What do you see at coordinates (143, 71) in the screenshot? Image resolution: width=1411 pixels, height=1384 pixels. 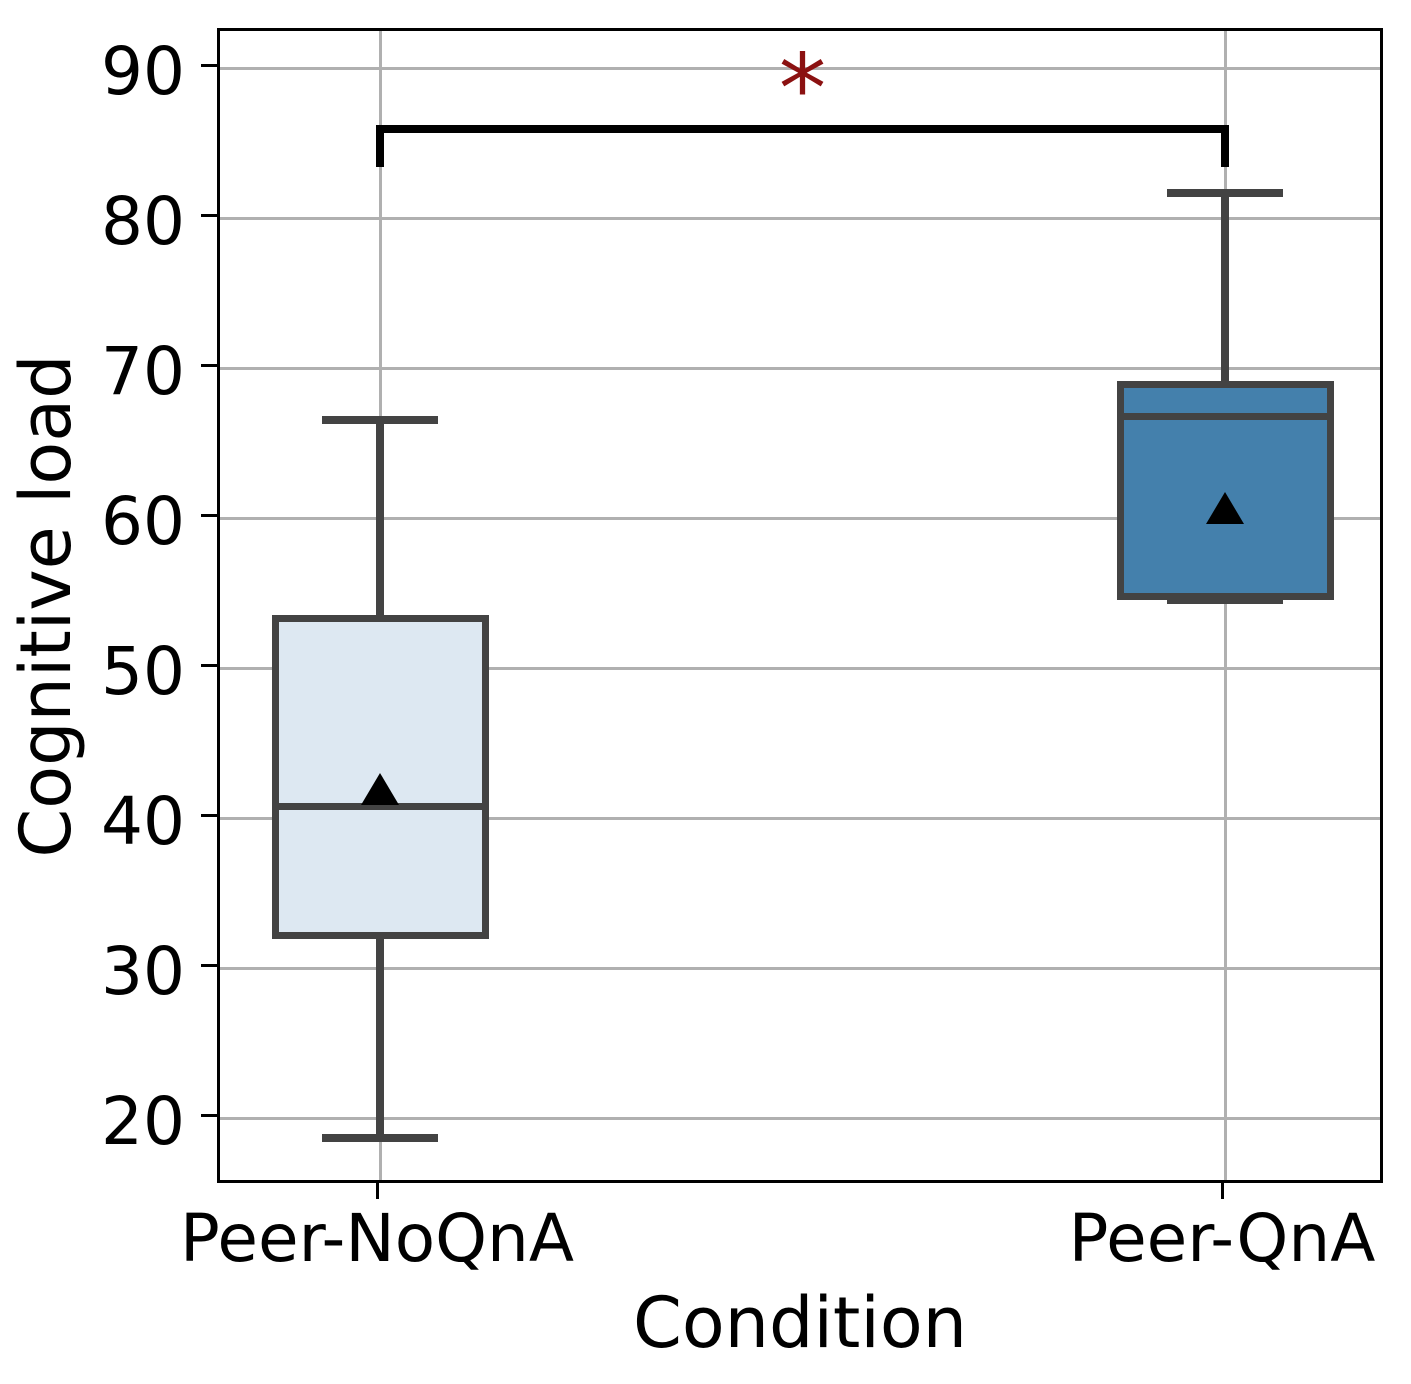 I see `y-tick-label-90: 90` at bounding box center [143, 71].